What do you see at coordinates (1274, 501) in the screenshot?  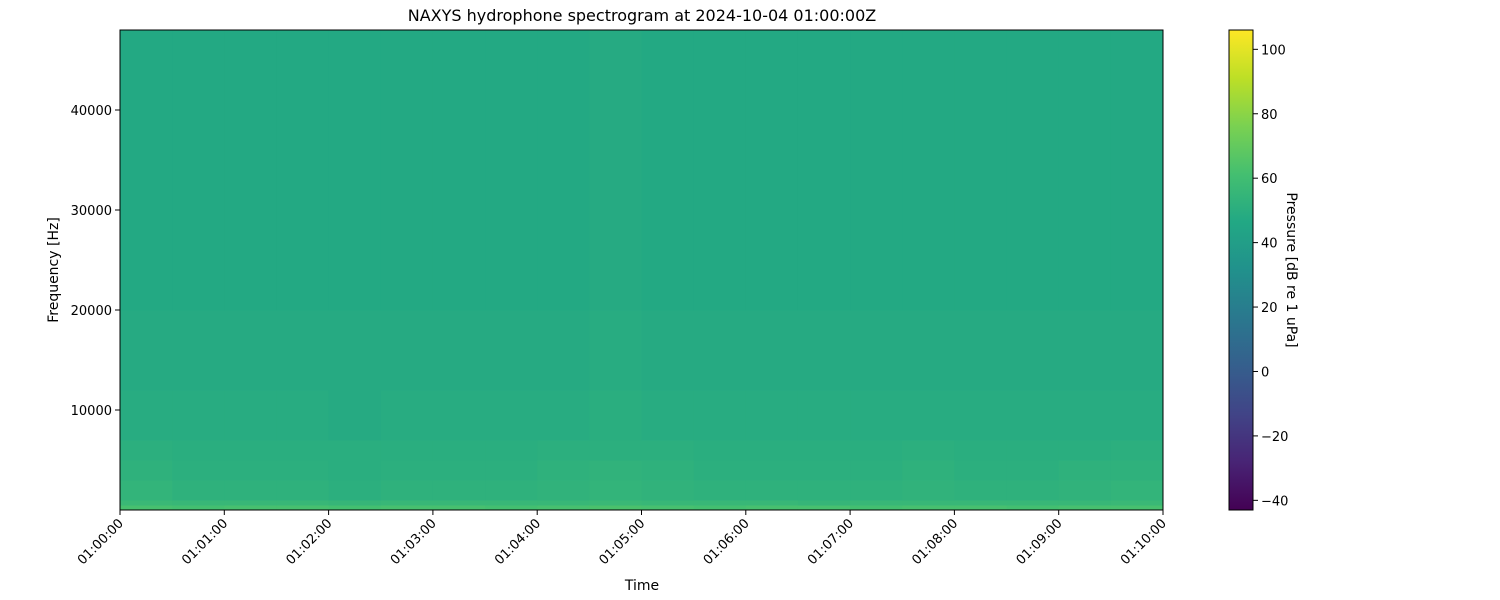 I see `colorbar-tick-label: −40` at bounding box center [1274, 501].